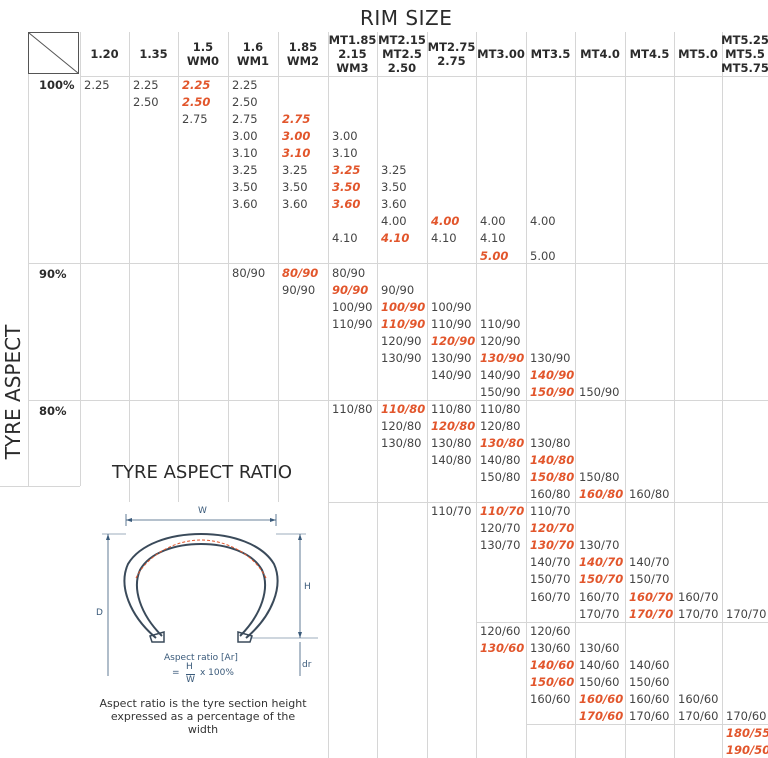  What do you see at coordinates (203, 723) in the screenshot?
I see `caption-line-2: expressed as a percentage of the width` at bounding box center [203, 723].